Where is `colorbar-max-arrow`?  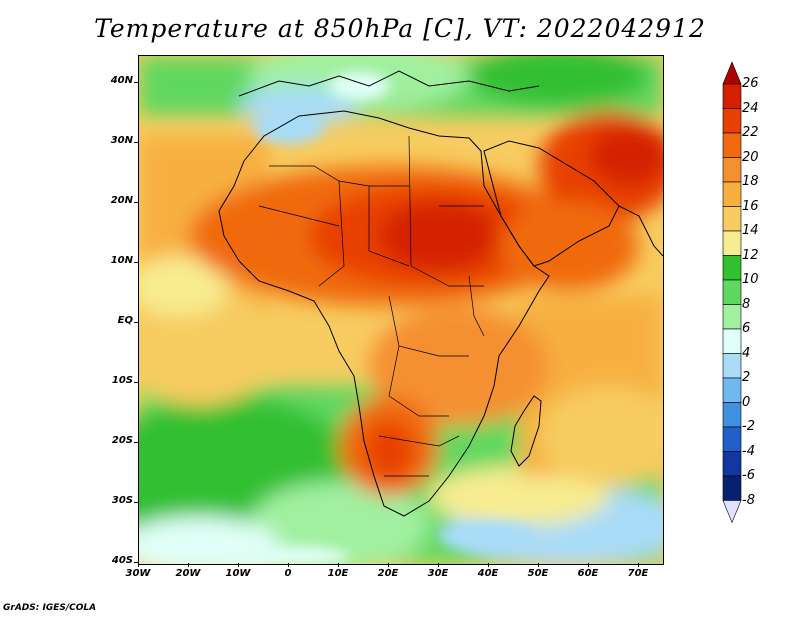 colorbar-max-arrow is located at coordinates (732, 73).